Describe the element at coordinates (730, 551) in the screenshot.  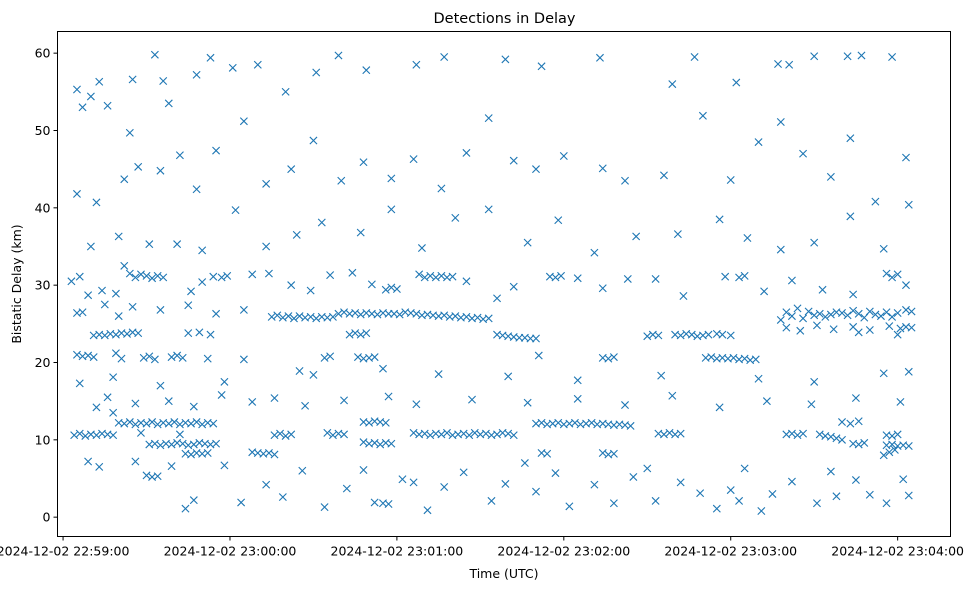
I see `x-tick-label: 2024-12-02 23:03:00` at that location.